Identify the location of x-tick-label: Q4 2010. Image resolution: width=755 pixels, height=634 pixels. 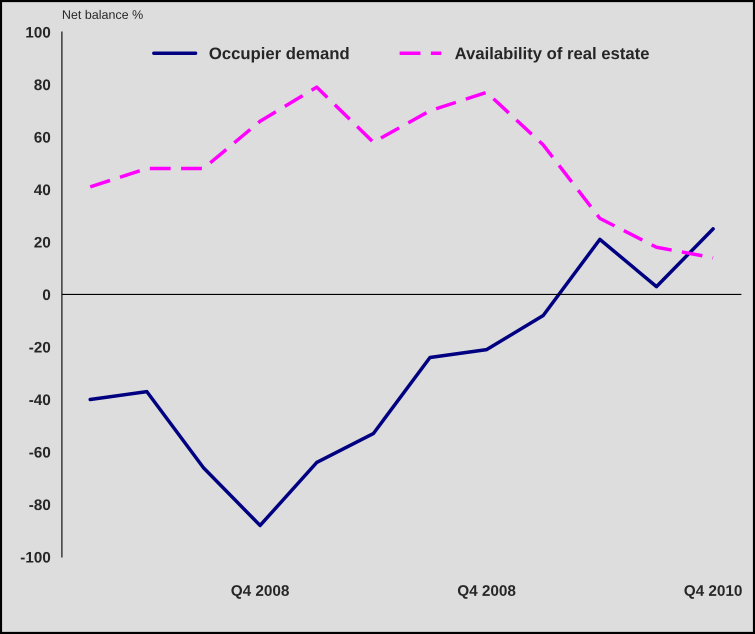
(713, 592).